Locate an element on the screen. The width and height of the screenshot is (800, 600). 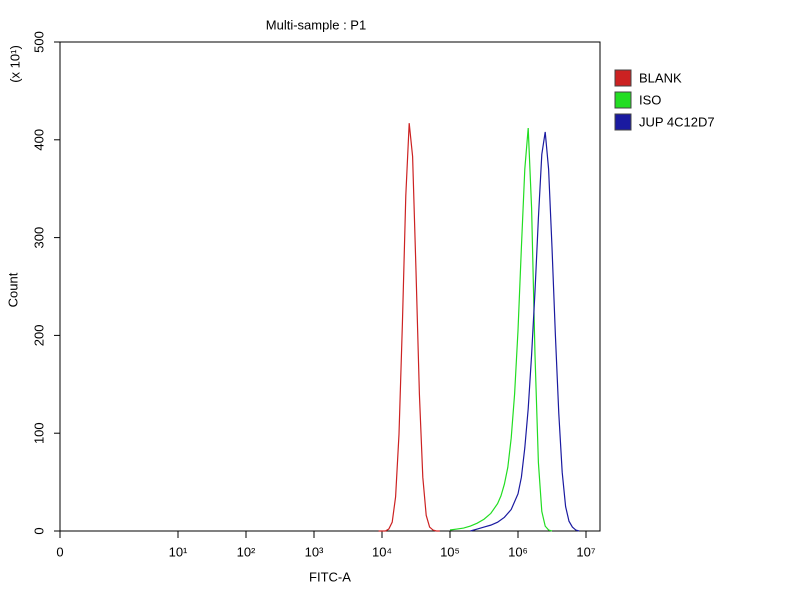
x-tick-label: 0 is located at coordinates (59, 551).